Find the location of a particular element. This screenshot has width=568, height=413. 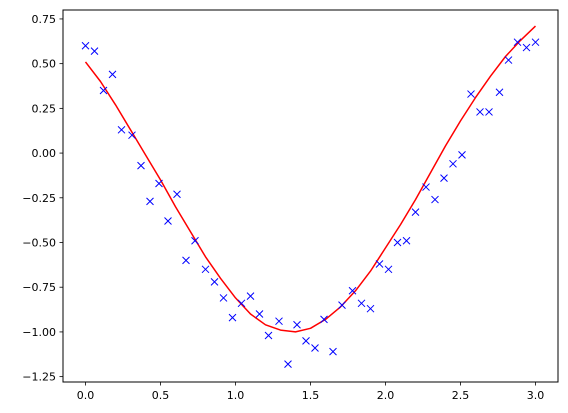

y-tick-label: −0.75 is located at coordinates (39, 287).